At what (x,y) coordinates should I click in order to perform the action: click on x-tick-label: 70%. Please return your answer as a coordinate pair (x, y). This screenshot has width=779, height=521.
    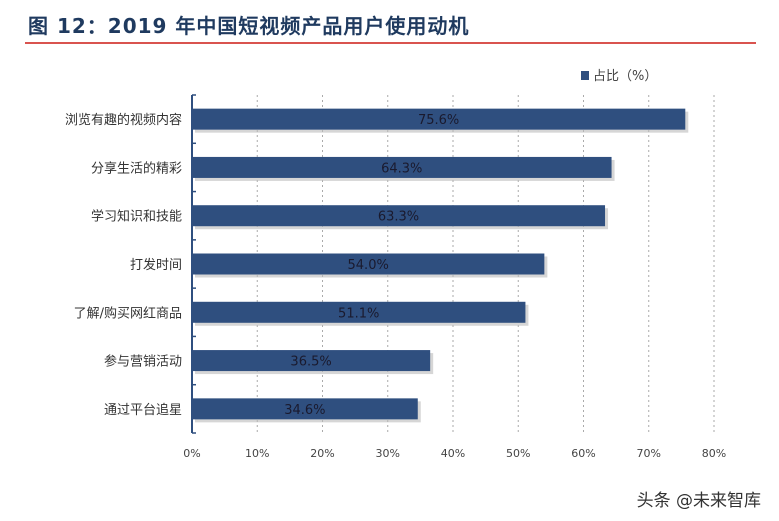
    Looking at the image, I should click on (649, 453).